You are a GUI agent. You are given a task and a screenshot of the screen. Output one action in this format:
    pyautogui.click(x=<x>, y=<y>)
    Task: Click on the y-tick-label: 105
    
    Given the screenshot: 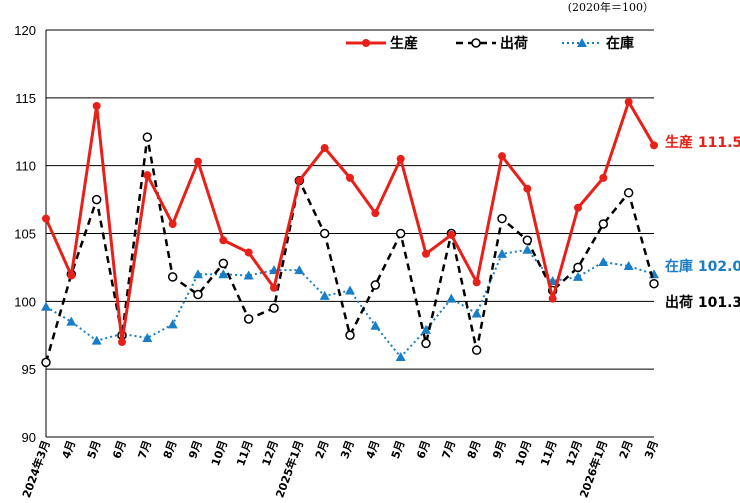 What is the action you would take?
    pyautogui.click(x=25, y=234)
    